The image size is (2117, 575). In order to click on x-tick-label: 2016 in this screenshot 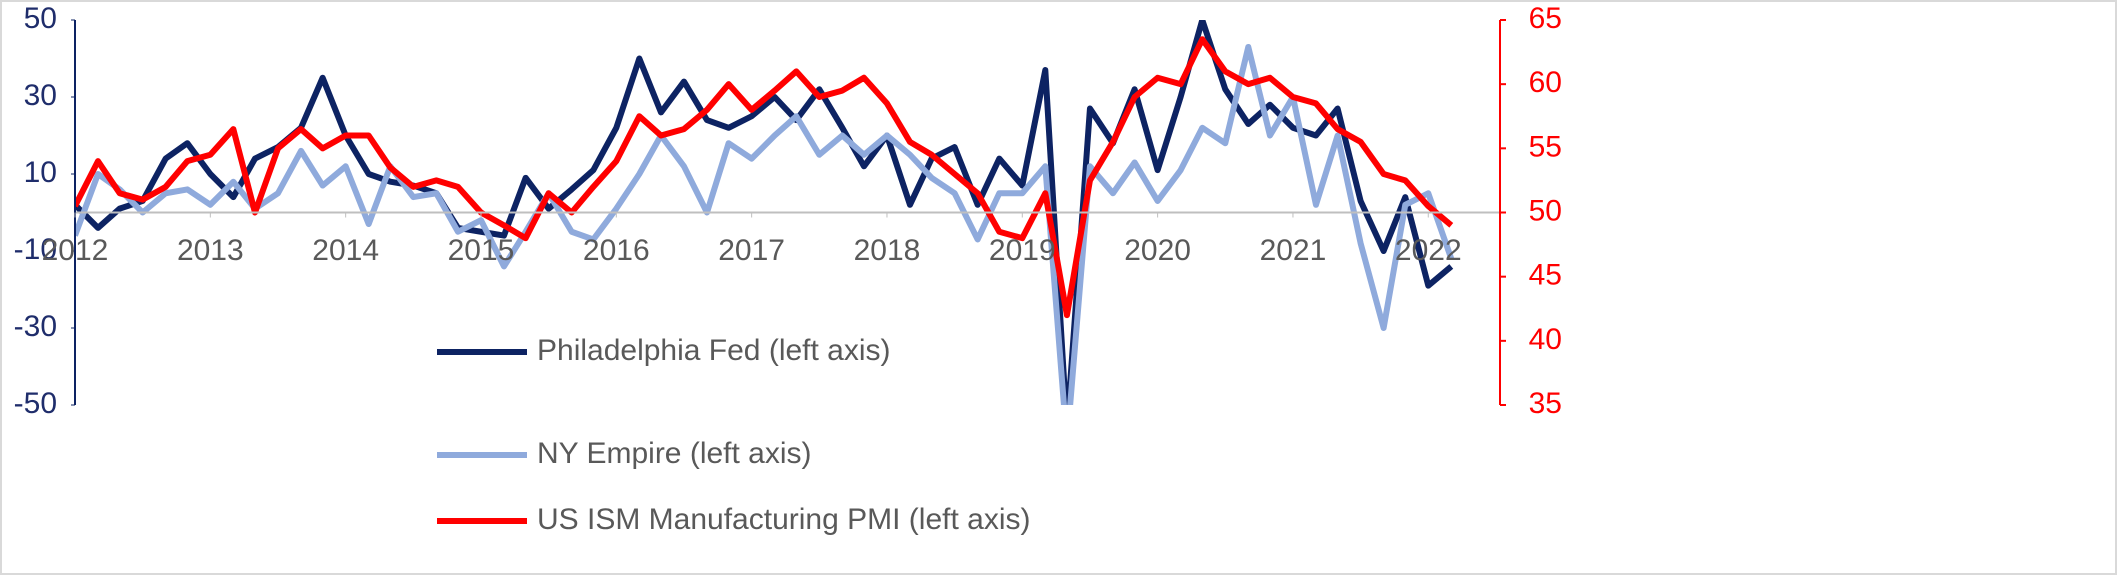, I will do `click(616, 250)`.